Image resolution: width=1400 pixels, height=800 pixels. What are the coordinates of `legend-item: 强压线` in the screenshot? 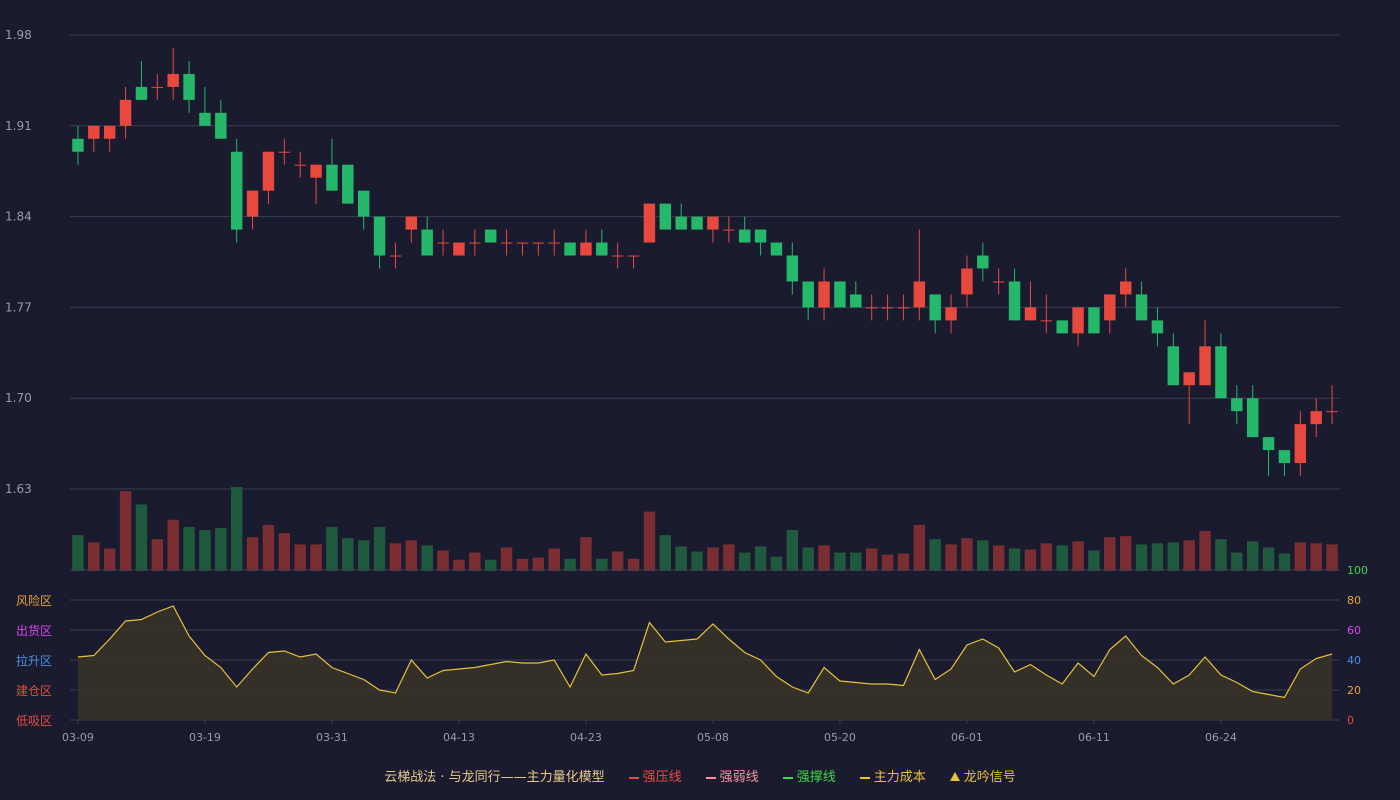 It's located at (655, 775).